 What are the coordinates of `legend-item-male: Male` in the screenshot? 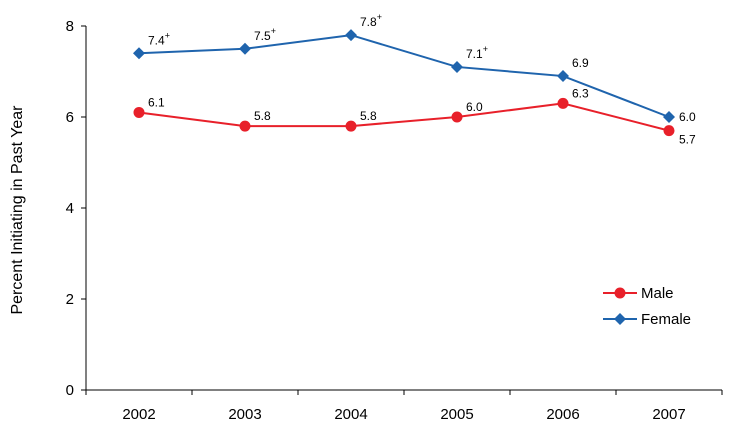 It's located at (638, 293).